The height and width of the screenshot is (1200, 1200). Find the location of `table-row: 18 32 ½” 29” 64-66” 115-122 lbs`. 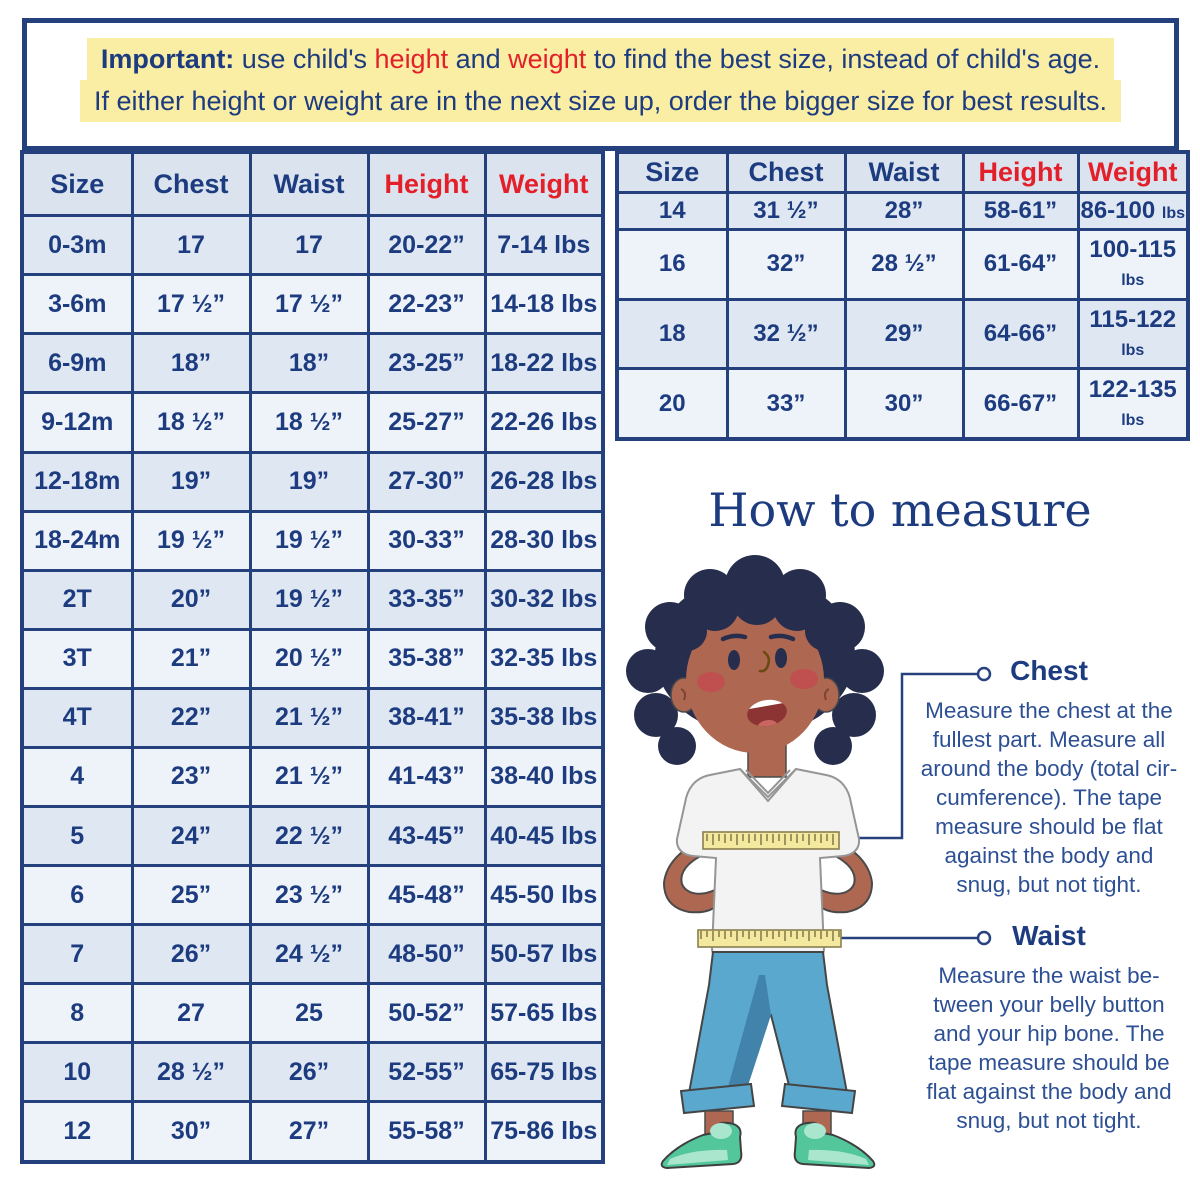

table-row: 18 32 ½” 29” 64-66” 115-122 lbs is located at coordinates (902, 334).